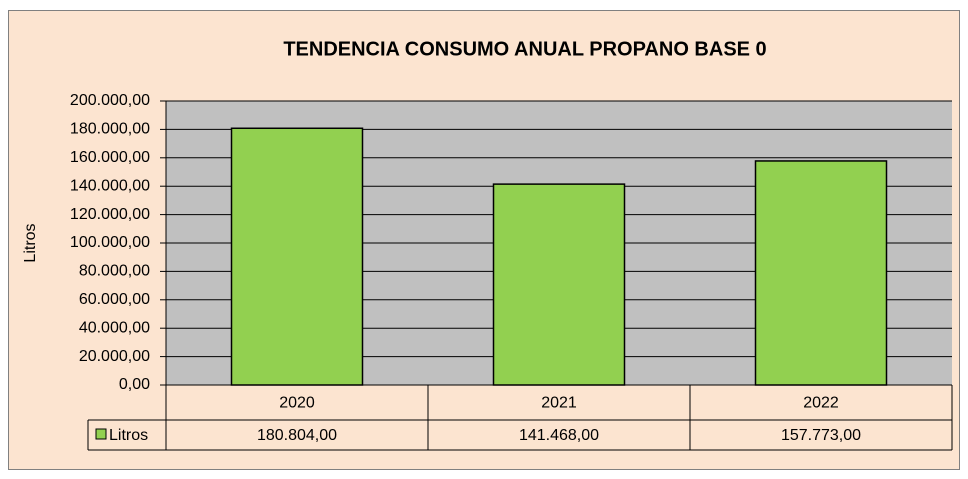 The height and width of the screenshot is (479, 968). Describe the element at coordinates (821, 435) in the screenshot. I see `data-table-value: 157.773,00` at that location.